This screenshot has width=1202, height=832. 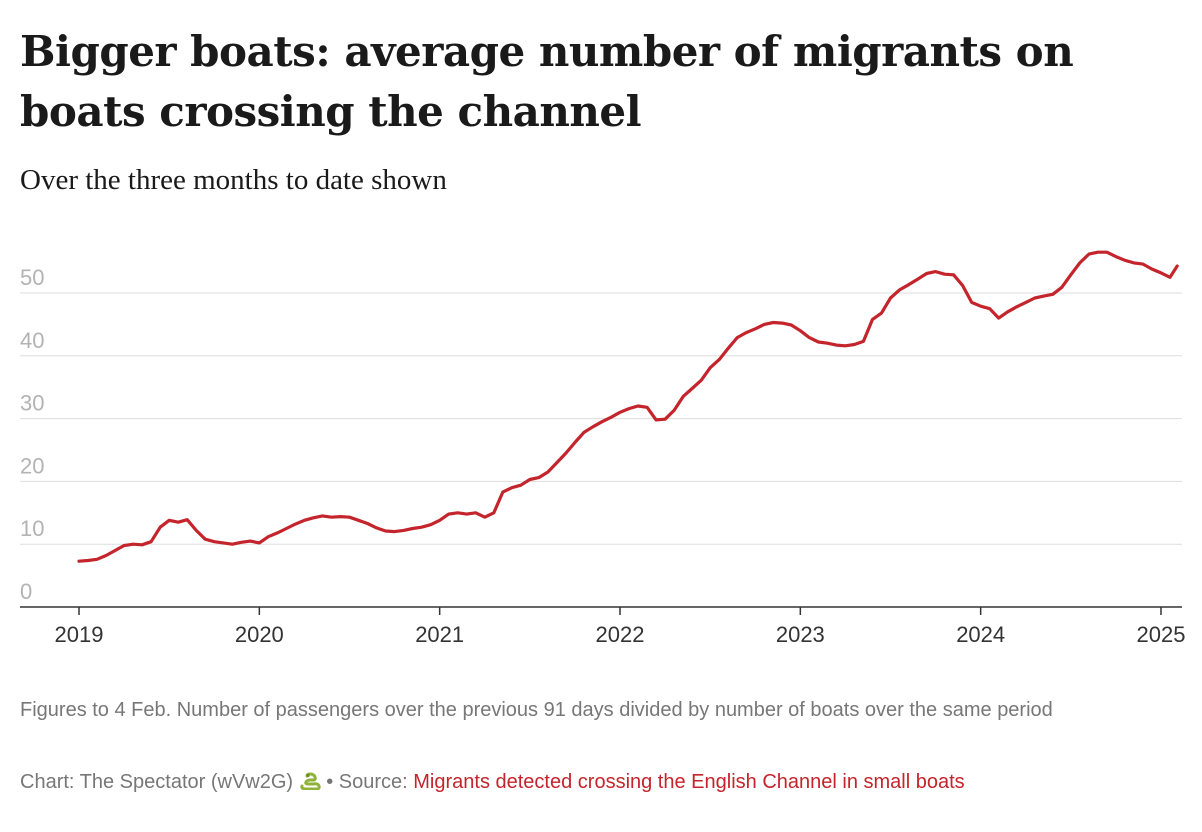 I want to click on y-axis-ticks: 0 10 20 30 40 50, so click(x=32, y=434).